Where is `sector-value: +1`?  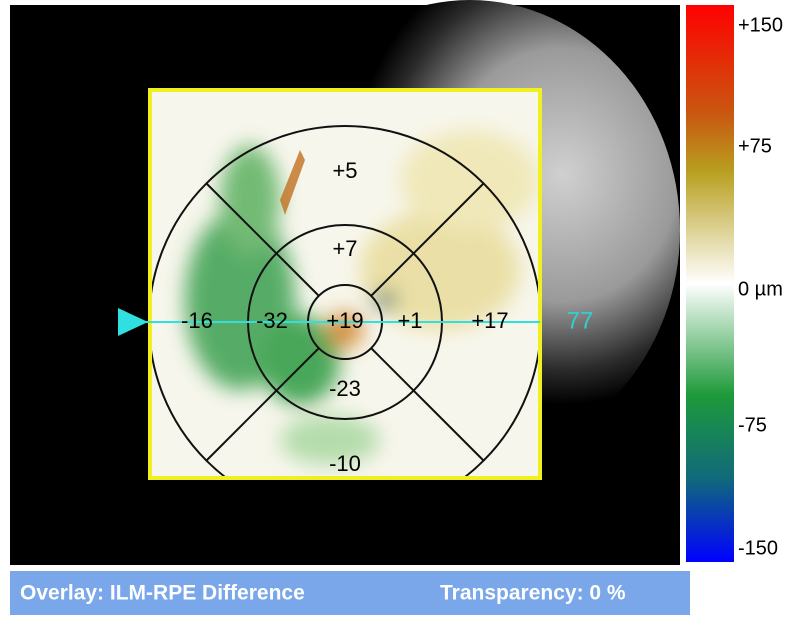
sector-value: +1 is located at coordinates (409, 320).